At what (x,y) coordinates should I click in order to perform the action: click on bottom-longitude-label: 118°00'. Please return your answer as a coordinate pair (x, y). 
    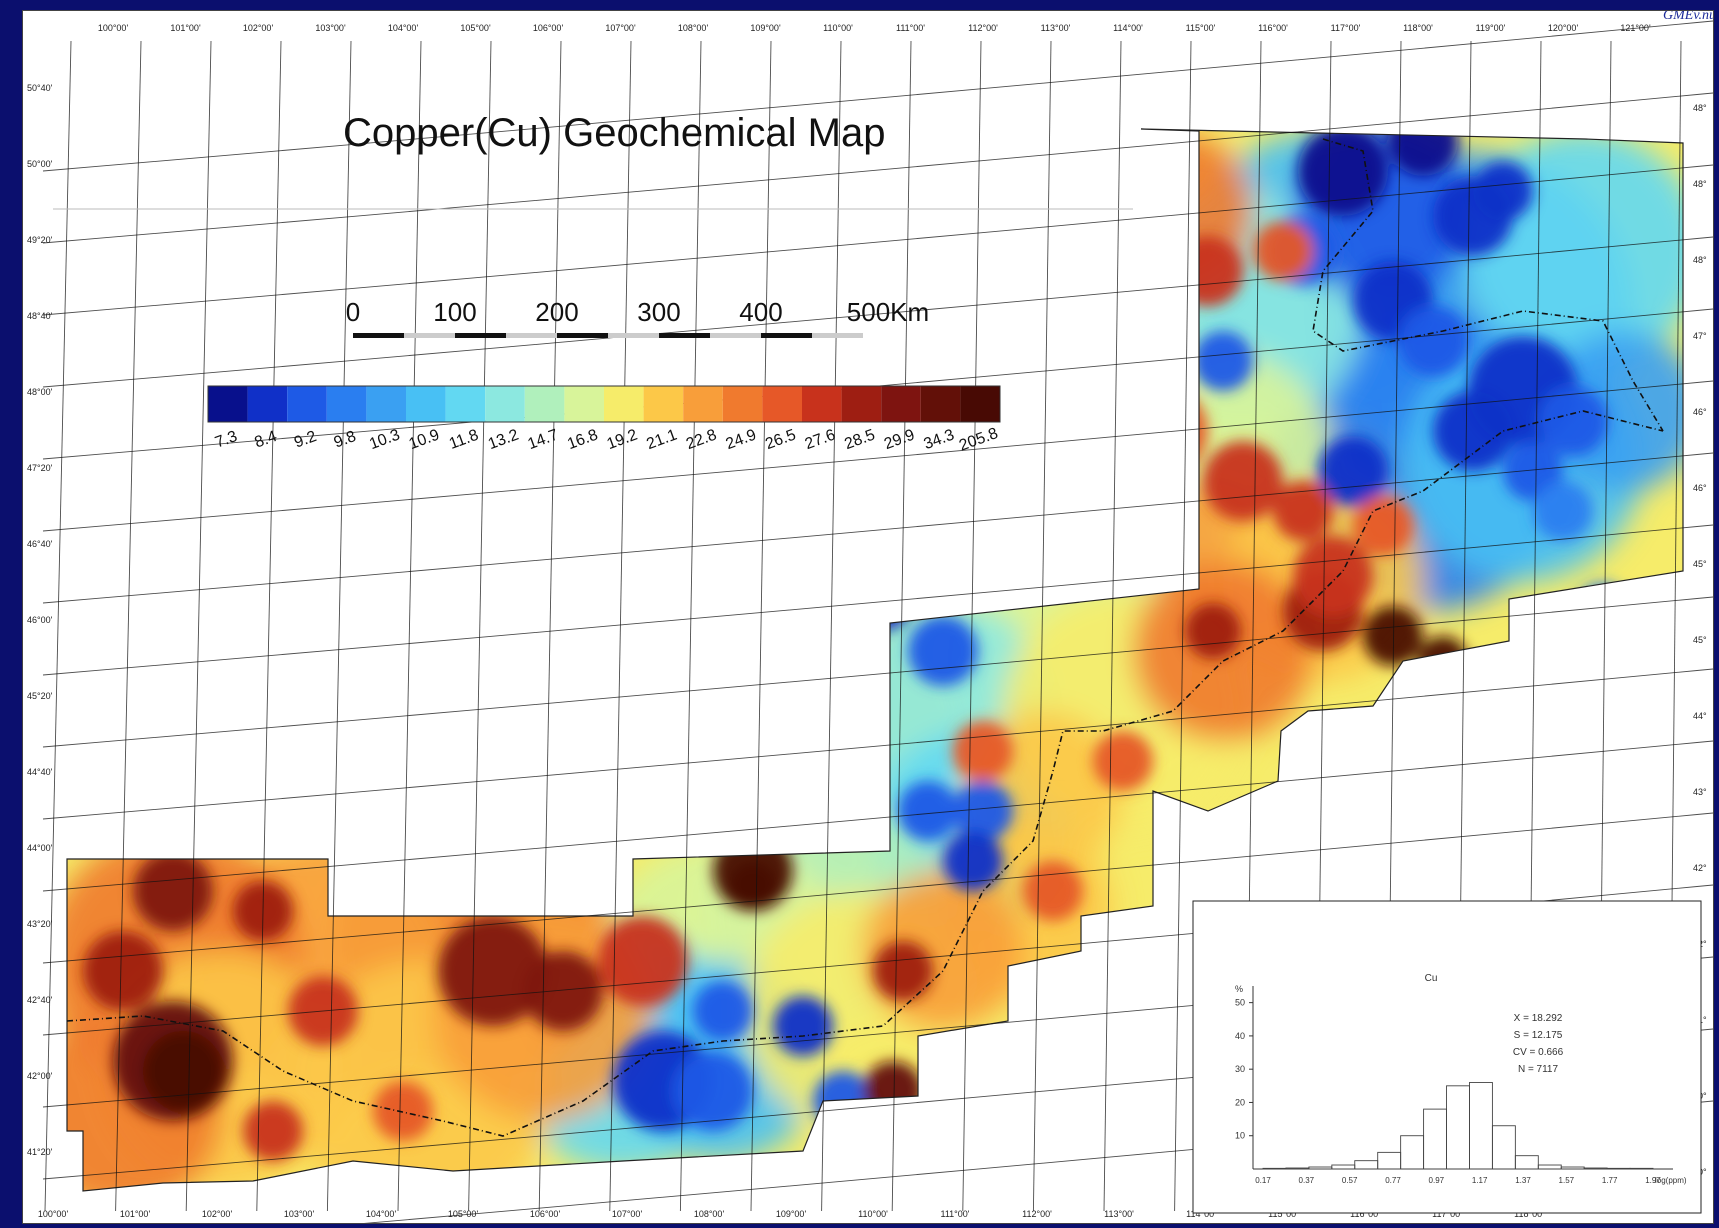
    Looking at the image, I should click on (1529, 1214).